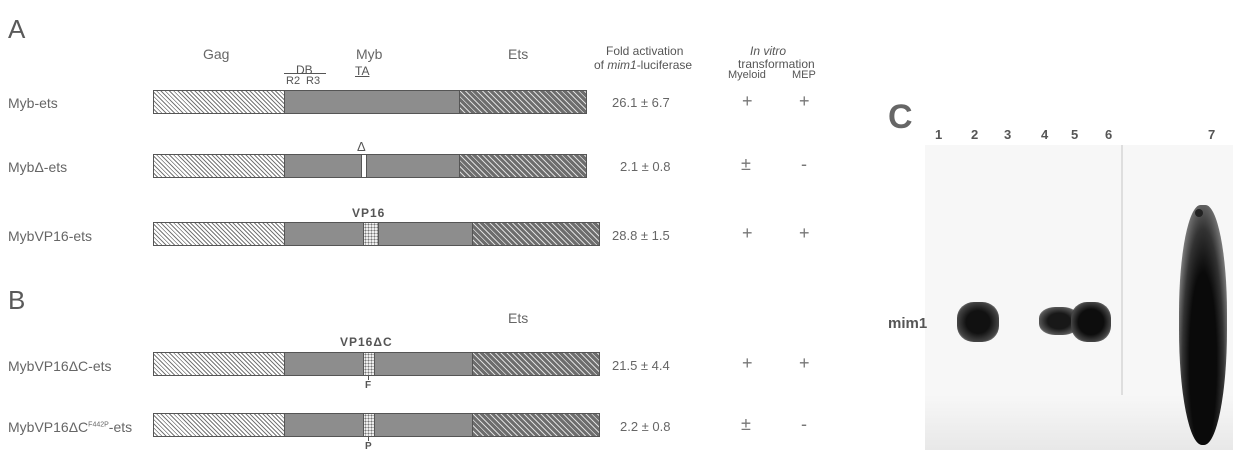 The image size is (1235, 453). Describe the element at coordinates (17, 300) in the screenshot. I see `panel-b-label: B` at that location.